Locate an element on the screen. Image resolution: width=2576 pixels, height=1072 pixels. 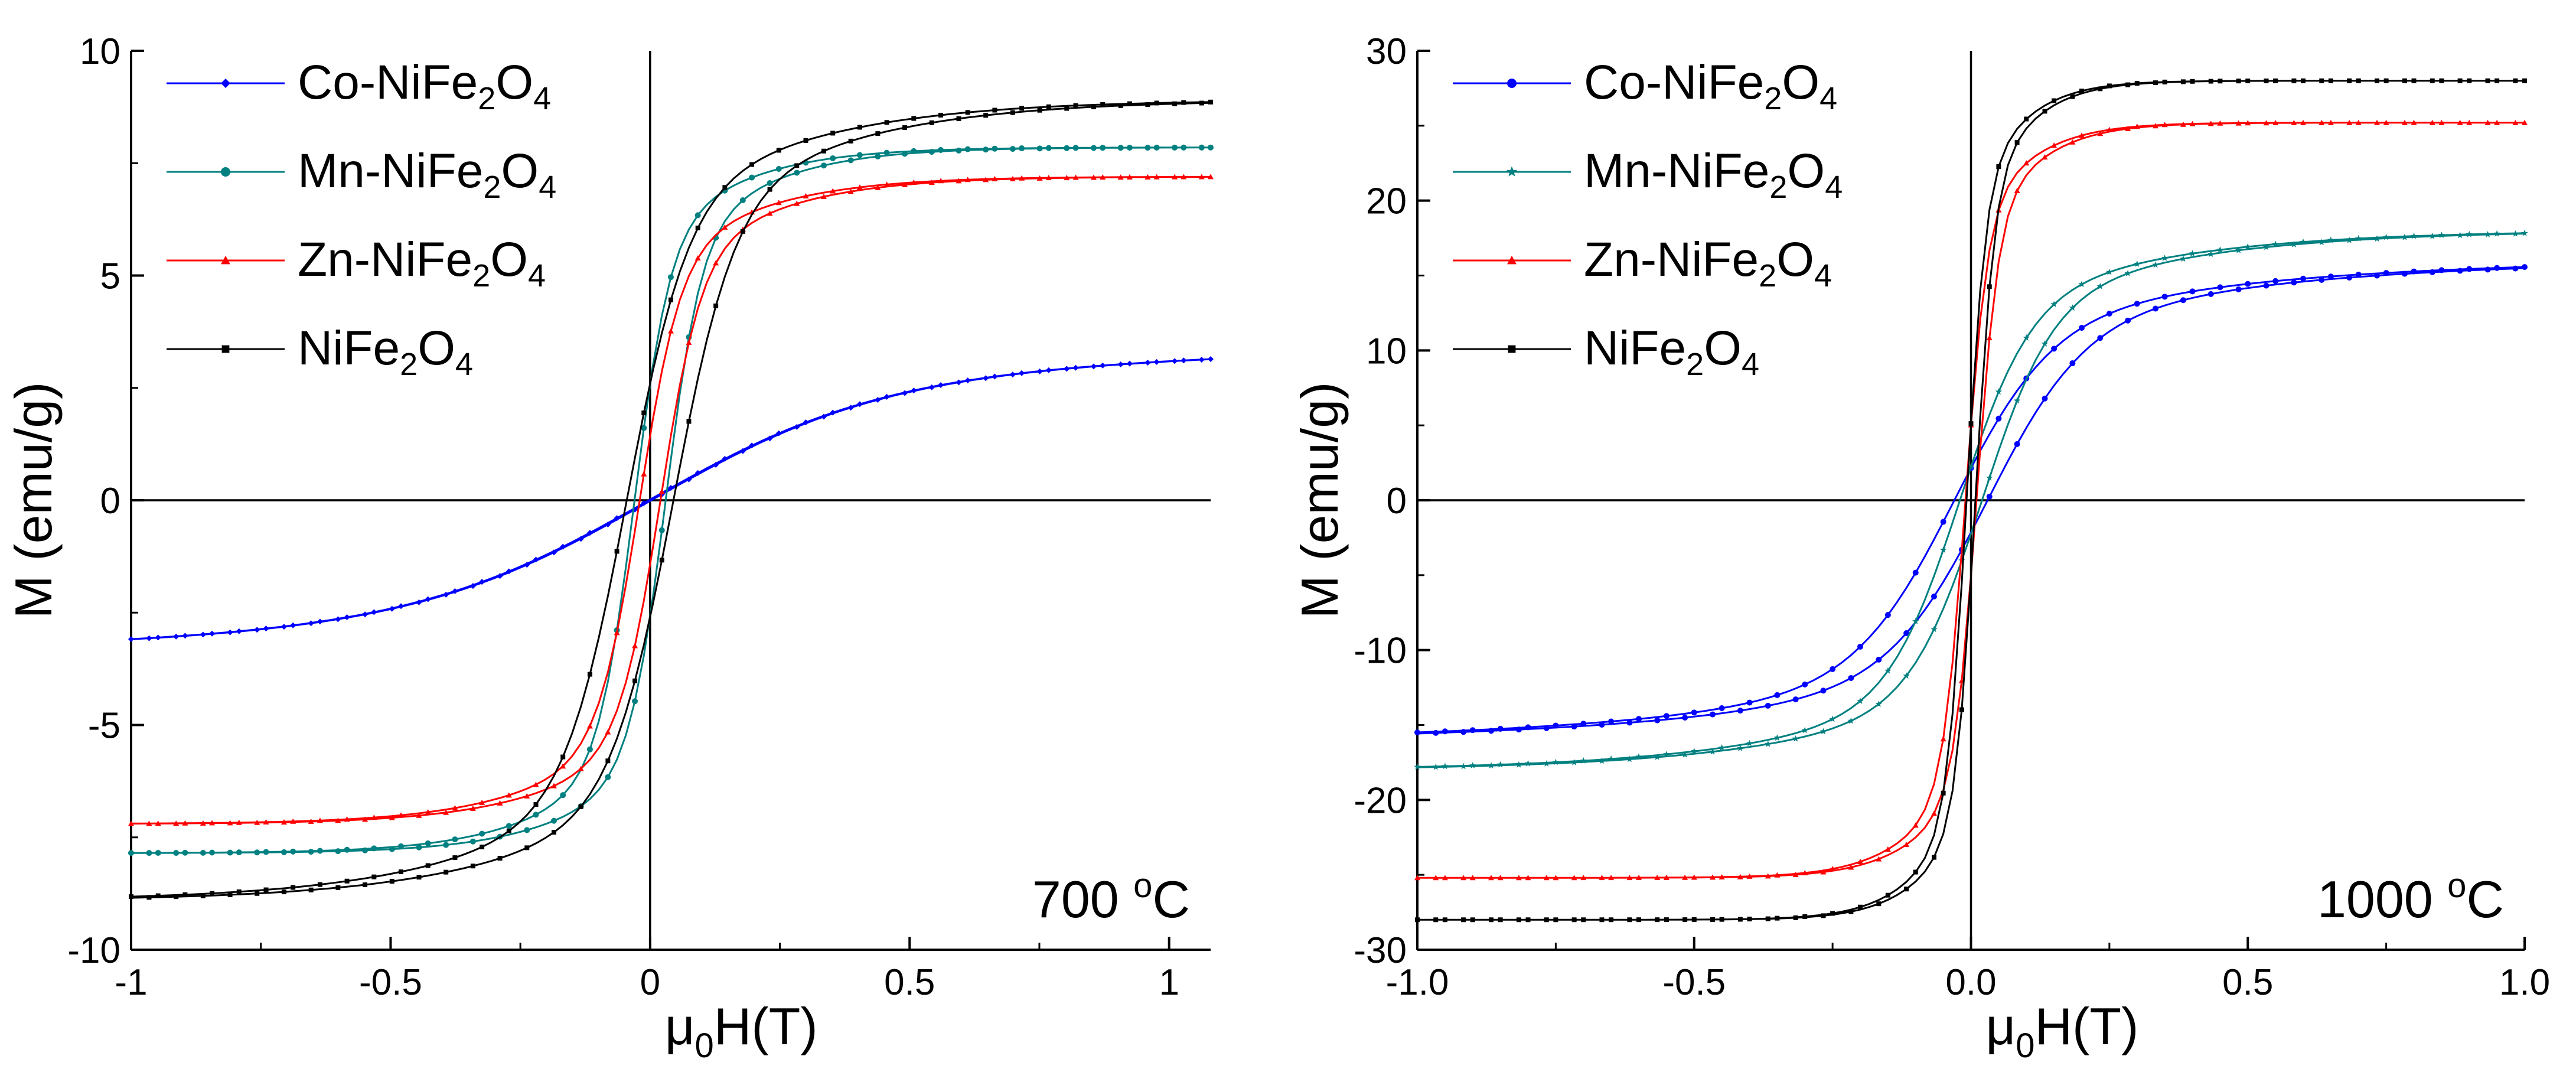
legend-label-main: Co-NiFe is located at coordinates (1674, 83).